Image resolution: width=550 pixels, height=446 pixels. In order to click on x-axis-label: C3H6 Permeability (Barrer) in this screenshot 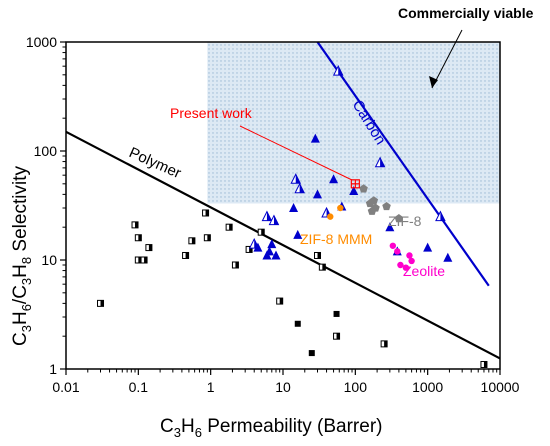, I will do `click(271, 428)`.